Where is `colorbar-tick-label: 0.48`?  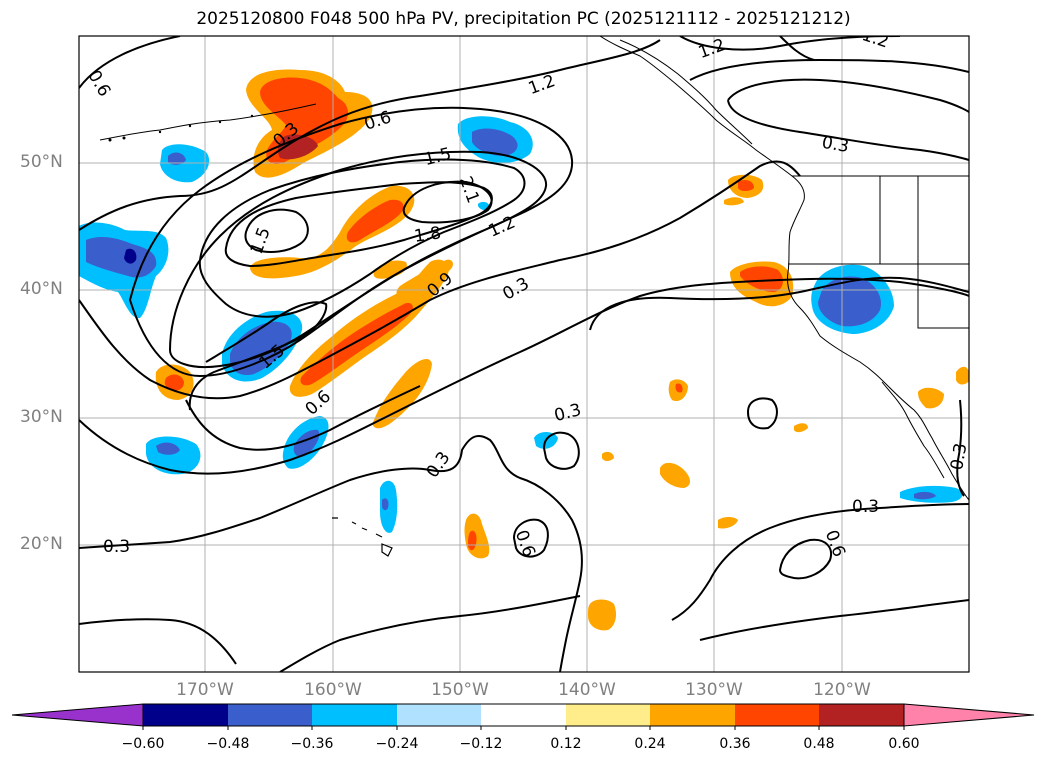
colorbar-tick-label: 0.48 is located at coordinates (819, 744).